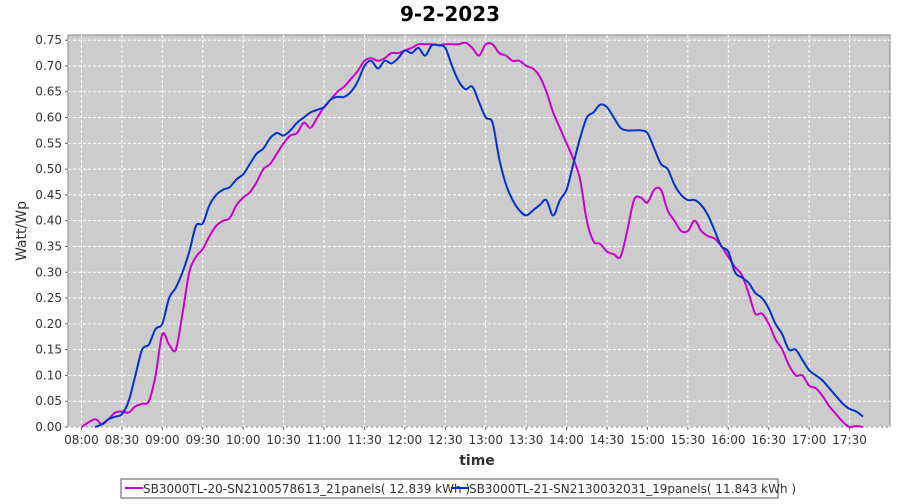 The width and height of the screenshot is (900, 504). Describe the element at coordinates (688, 440) in the screenshot. I see `x-tick-label: 15:30` at that location.